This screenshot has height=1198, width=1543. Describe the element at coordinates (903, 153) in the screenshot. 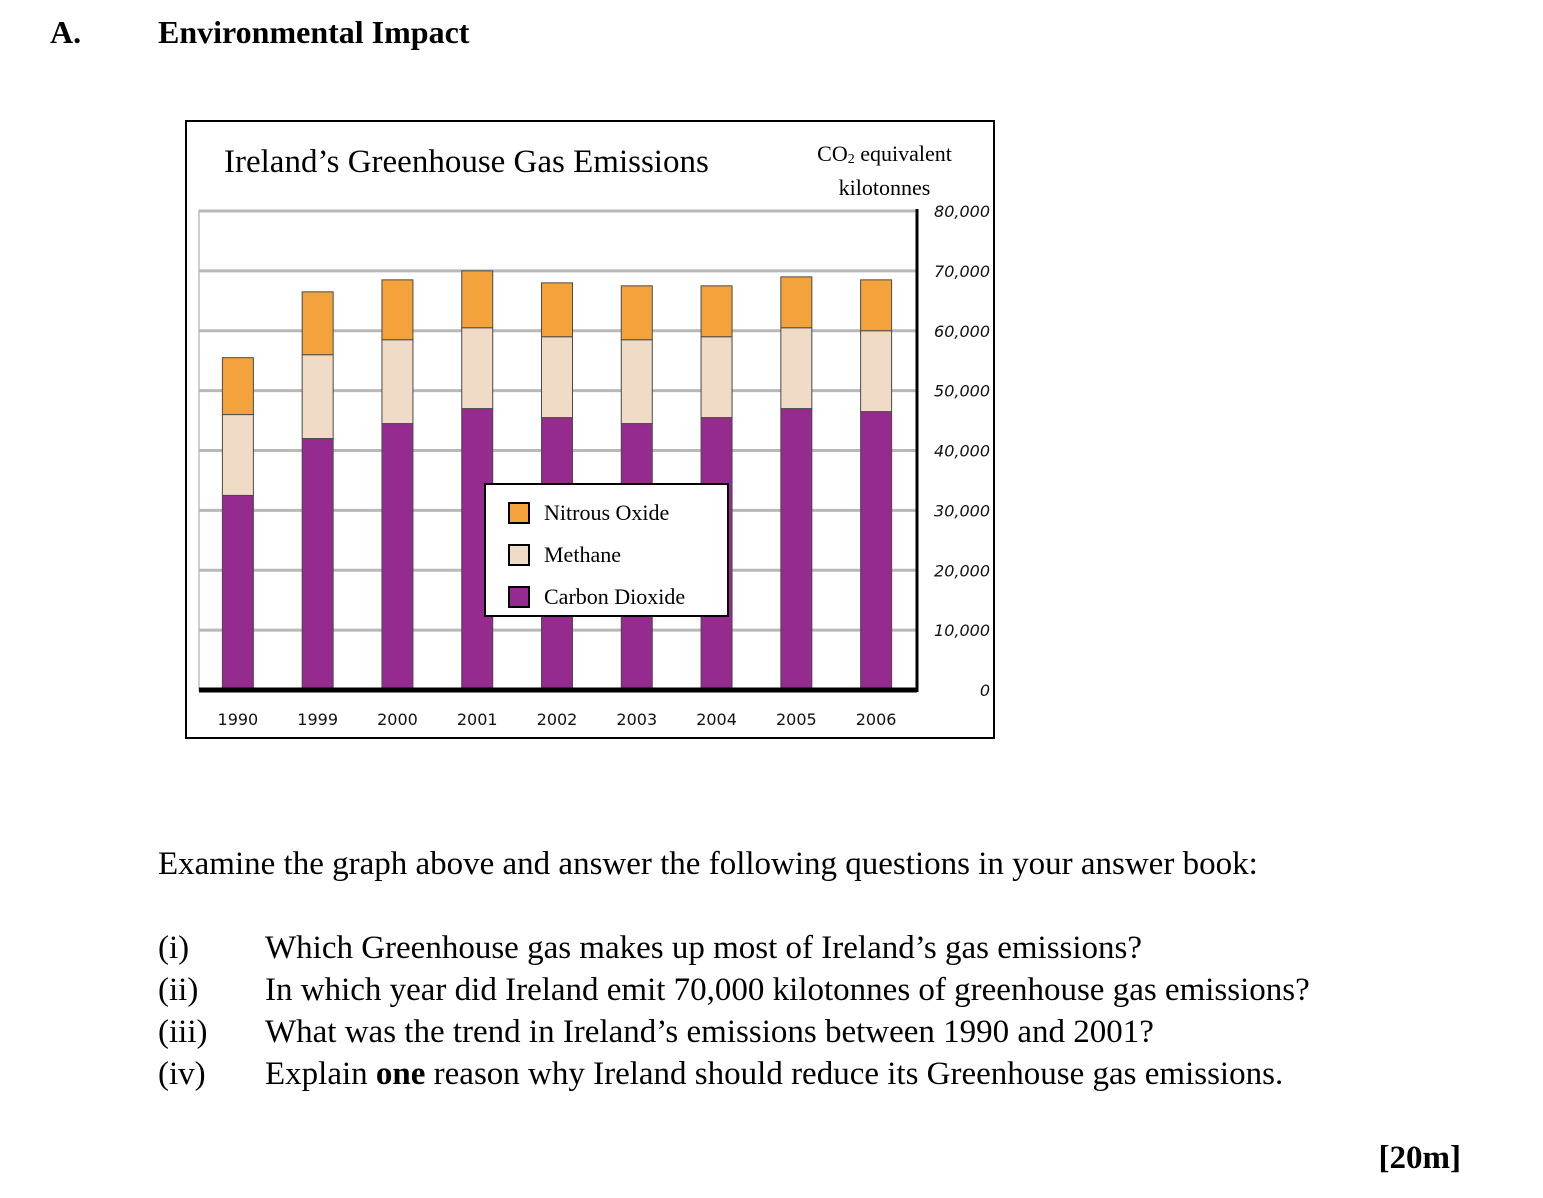

I see `unit-label-suffix: equivalent` at that location.